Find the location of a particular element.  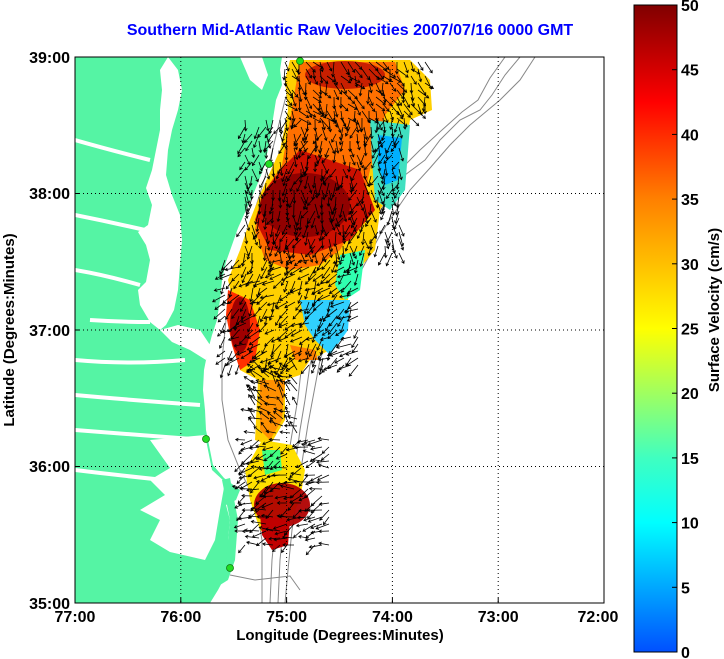

colorbar-tick-label: 10 is located at coordinates (690, 524).